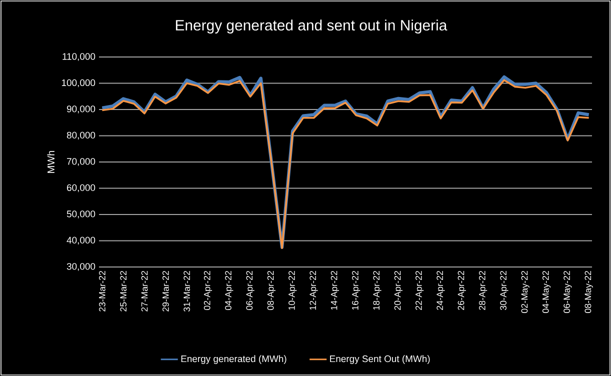 Image resolution: width=611 pixels, height=376 pixels. I want to click on y-tick-label: 100,000, so click(79, 83).